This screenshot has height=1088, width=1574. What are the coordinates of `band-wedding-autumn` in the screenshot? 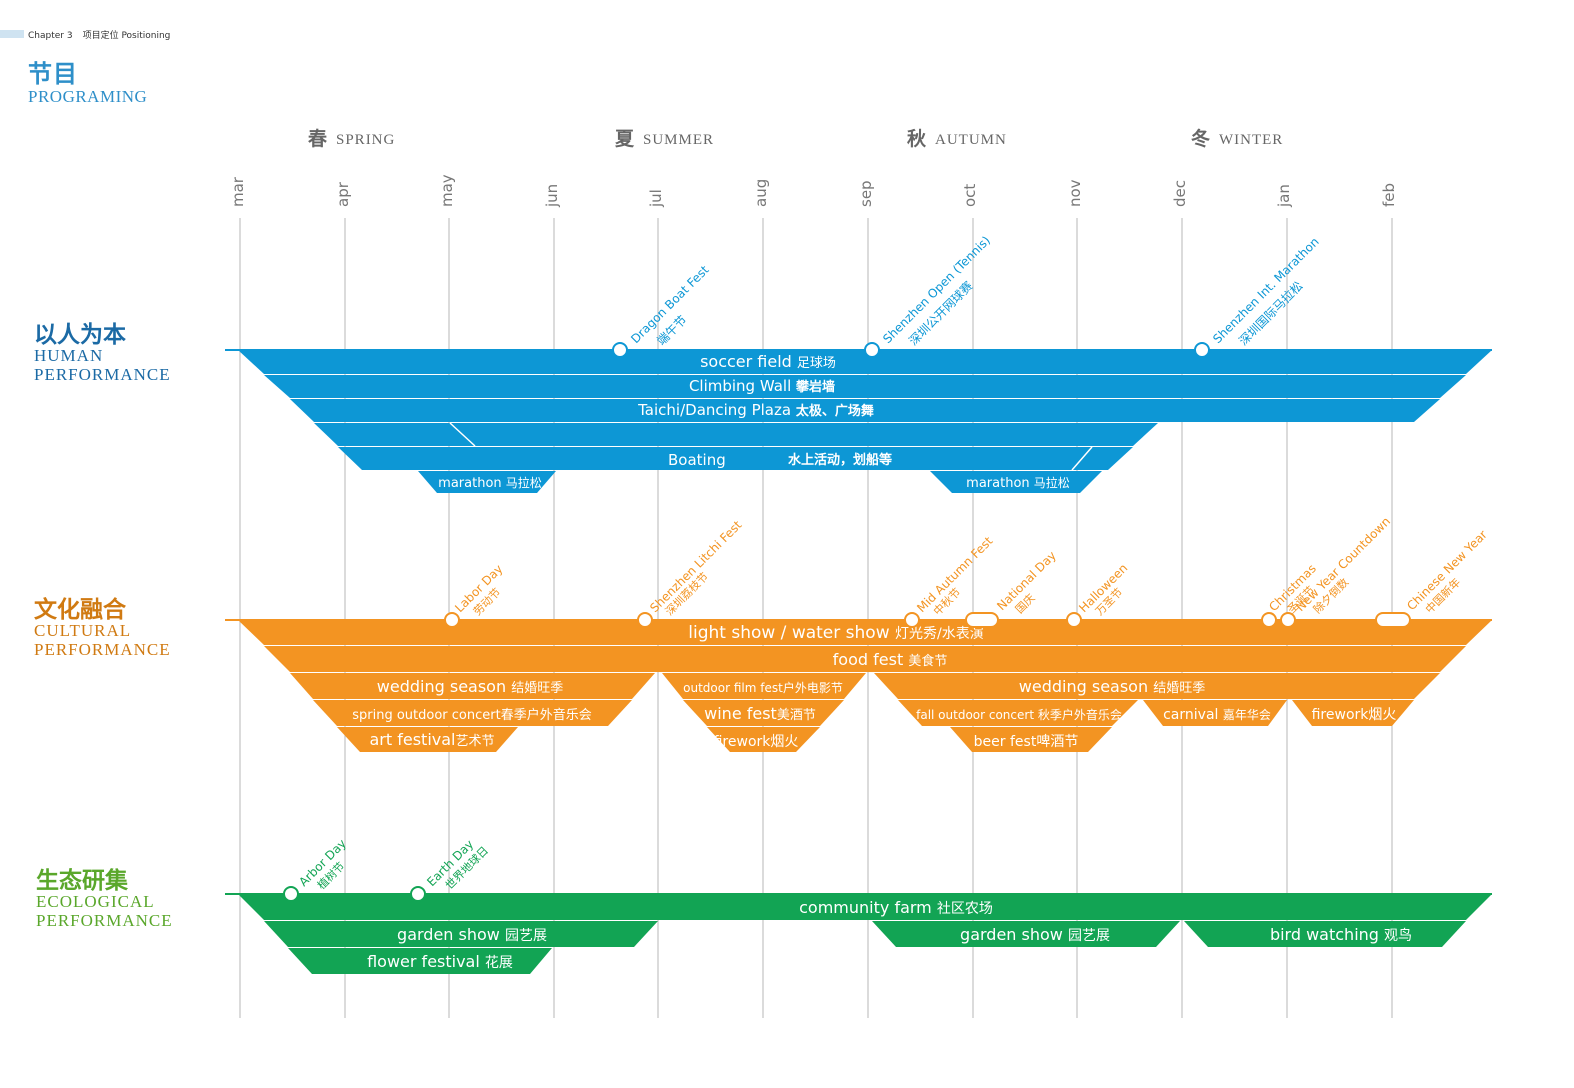 It's located at (1157, 686).